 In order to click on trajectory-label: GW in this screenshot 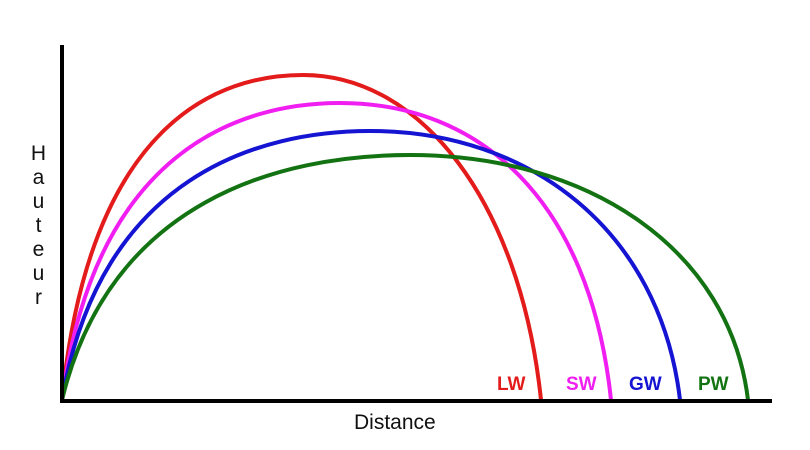, I will do `click(645, 384)`.